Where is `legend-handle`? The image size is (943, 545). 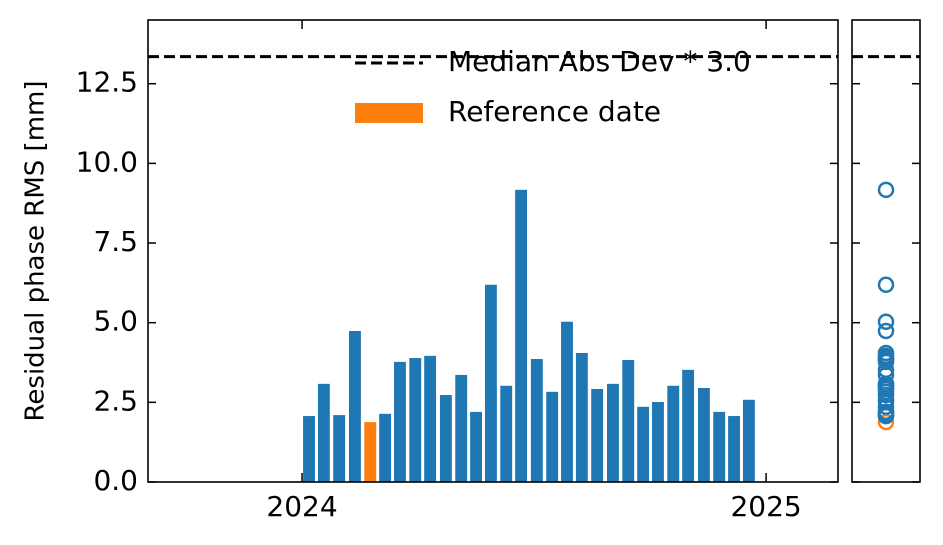
legend-handle is located at coordinates (389, 113).